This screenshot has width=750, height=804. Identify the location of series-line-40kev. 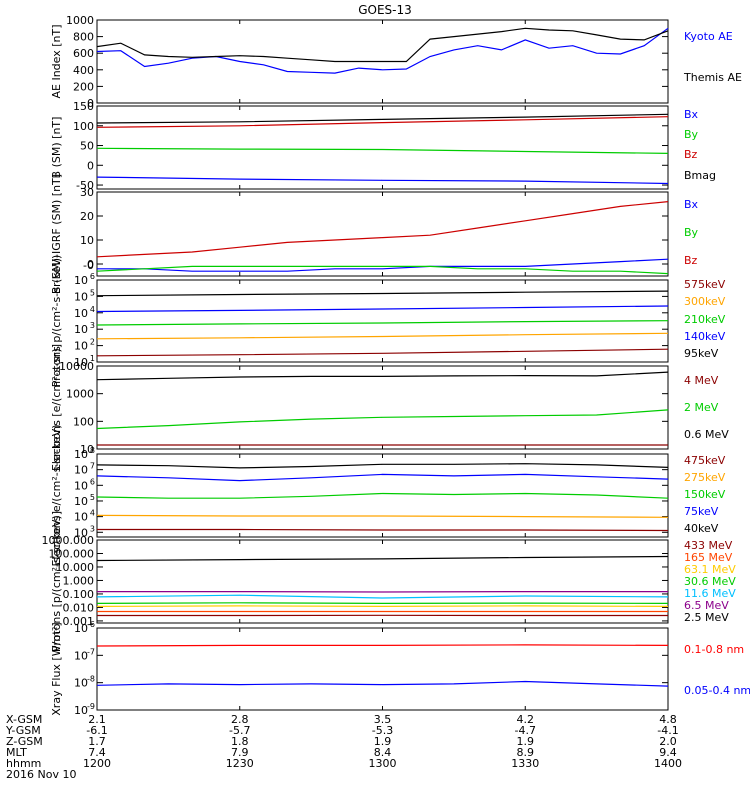
(382, 466).